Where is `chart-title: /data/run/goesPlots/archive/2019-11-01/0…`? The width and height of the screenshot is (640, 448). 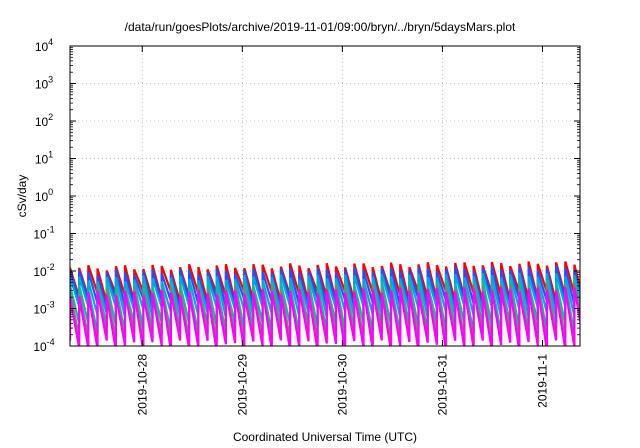
chart-title: /data/run/goesPlots/archive/2019-11-01/0… is located at coordinates (320, 27).